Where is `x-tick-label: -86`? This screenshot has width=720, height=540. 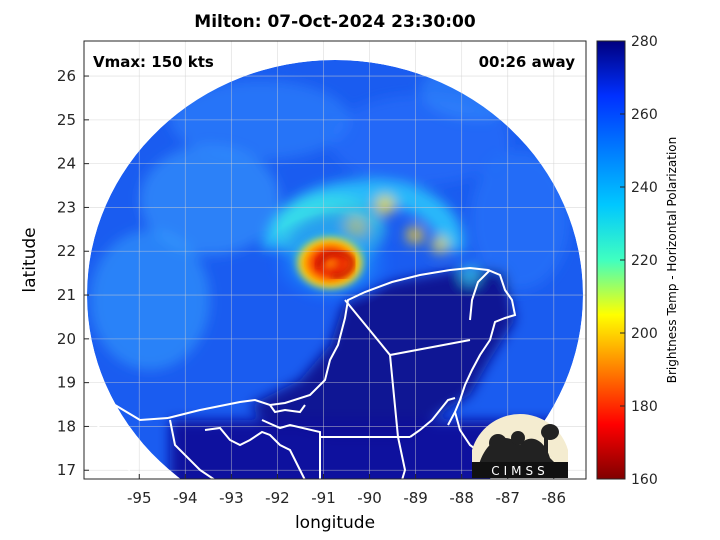 x-tick-label: -86 is located at coordinates (554, 498).